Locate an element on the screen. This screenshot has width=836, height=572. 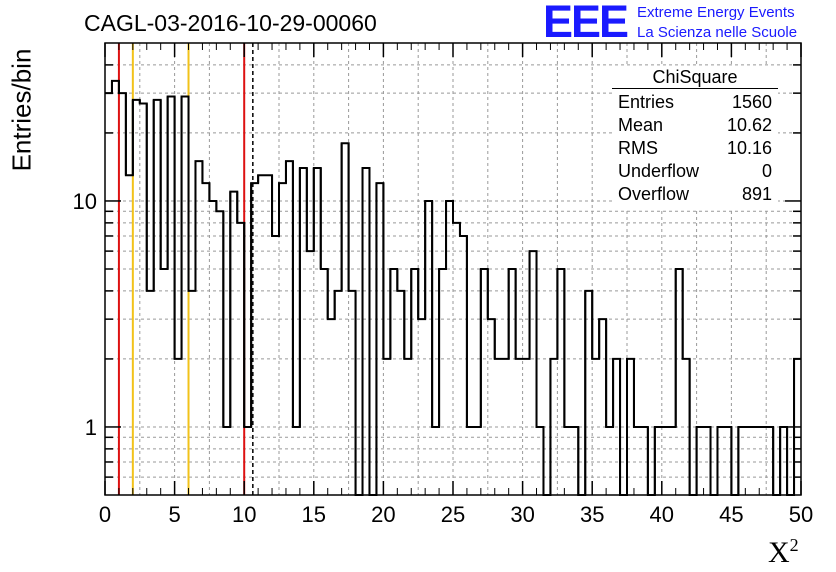
stats-value: 1560 is located at coordinates (751, 102).